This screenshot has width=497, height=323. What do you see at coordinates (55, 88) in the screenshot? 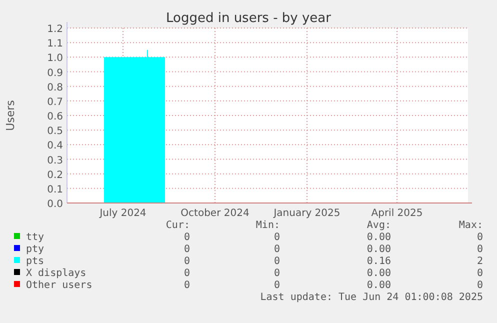
I see `y-tick-label: 0.8` at bounding box center [55, 88].